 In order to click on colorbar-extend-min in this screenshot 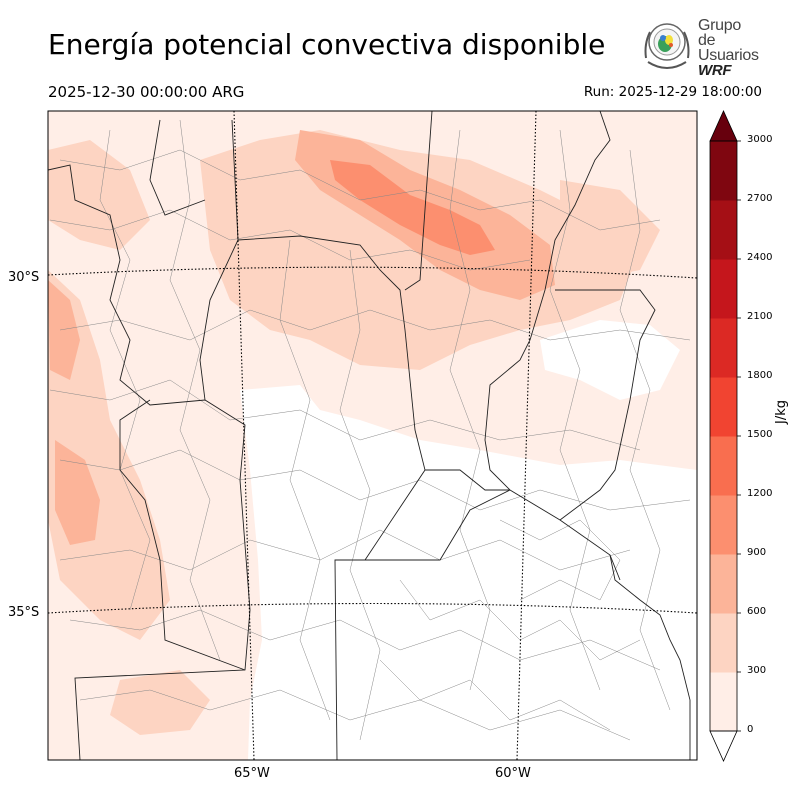, I will do `click(723, 746)`.